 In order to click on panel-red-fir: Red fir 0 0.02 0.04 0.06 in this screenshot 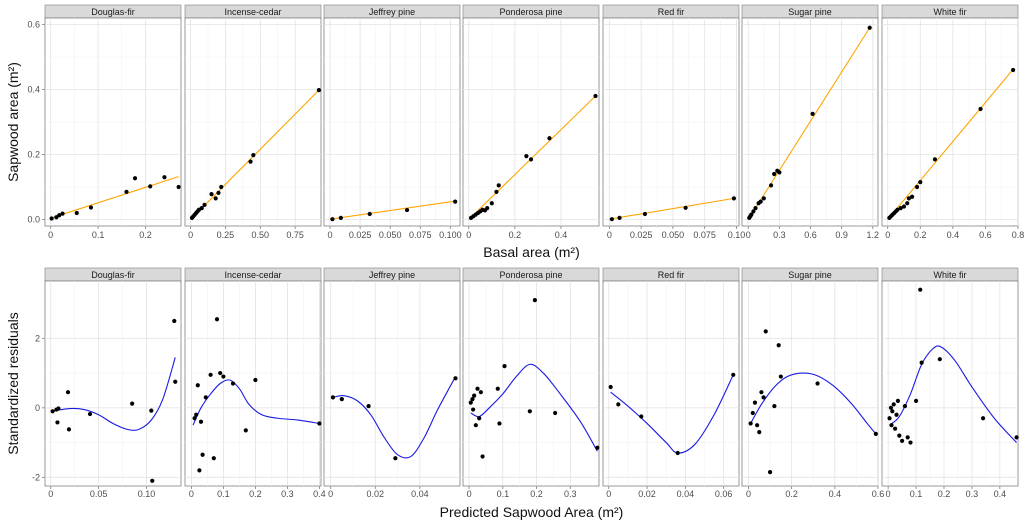, I will do `click(671, 383)`.